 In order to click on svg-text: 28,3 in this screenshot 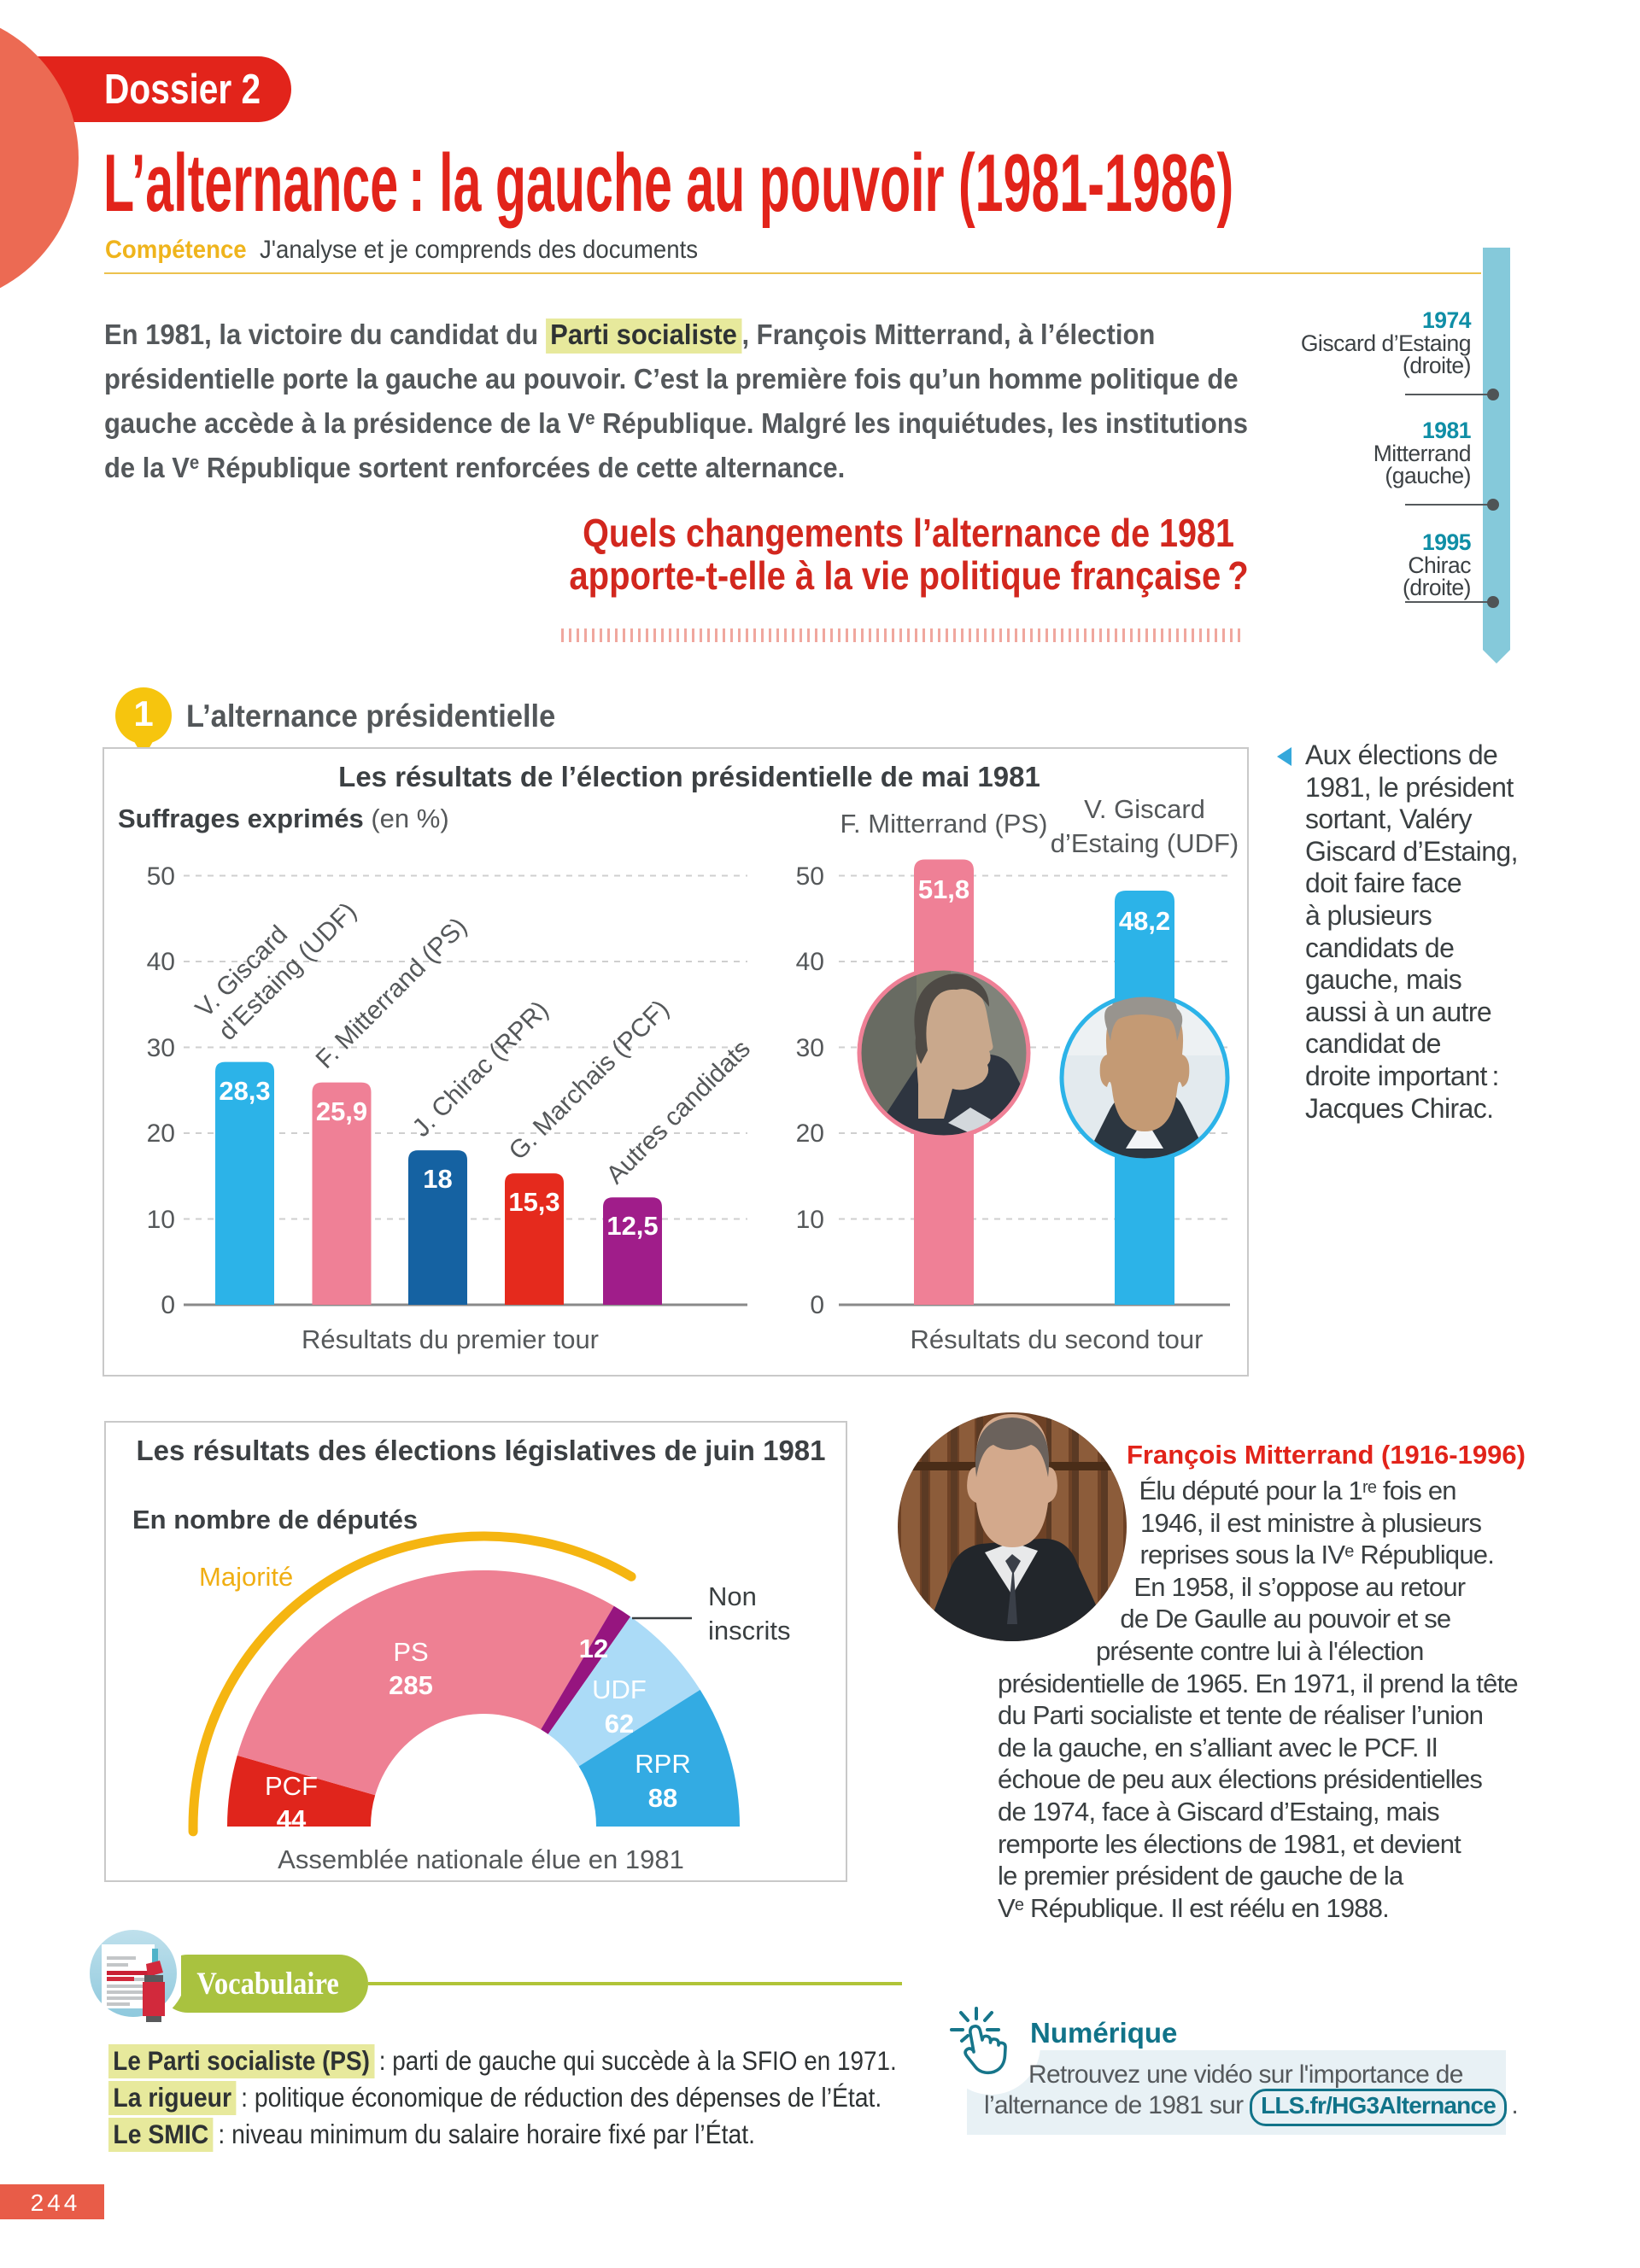, I will do `click(244, 1091)`.